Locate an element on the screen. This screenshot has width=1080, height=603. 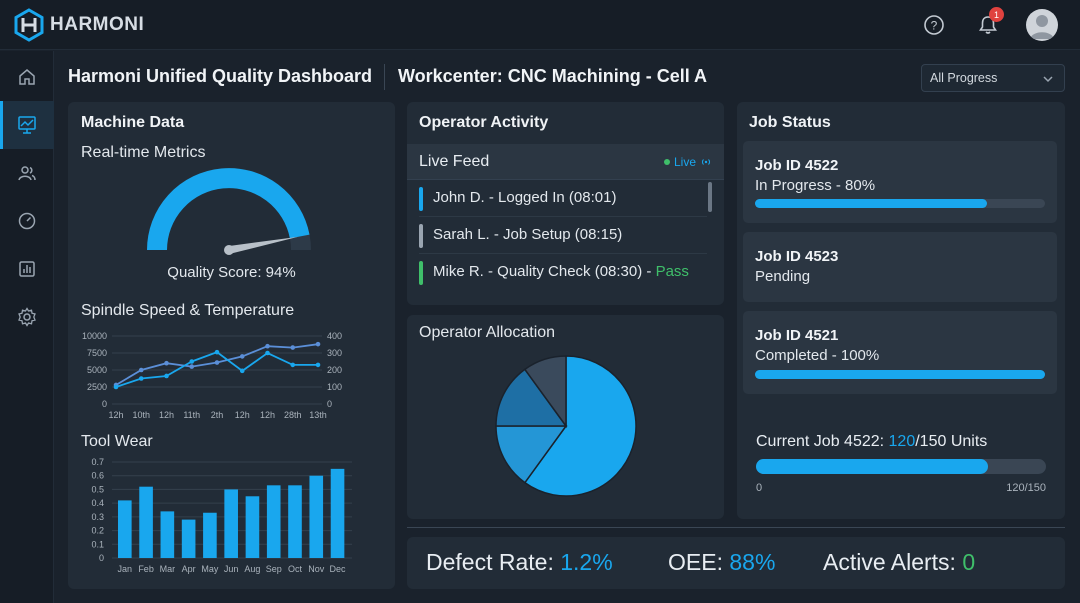
current-job-label: Current Job 4522: 120/150 Units is located at coordinates (871, 442).